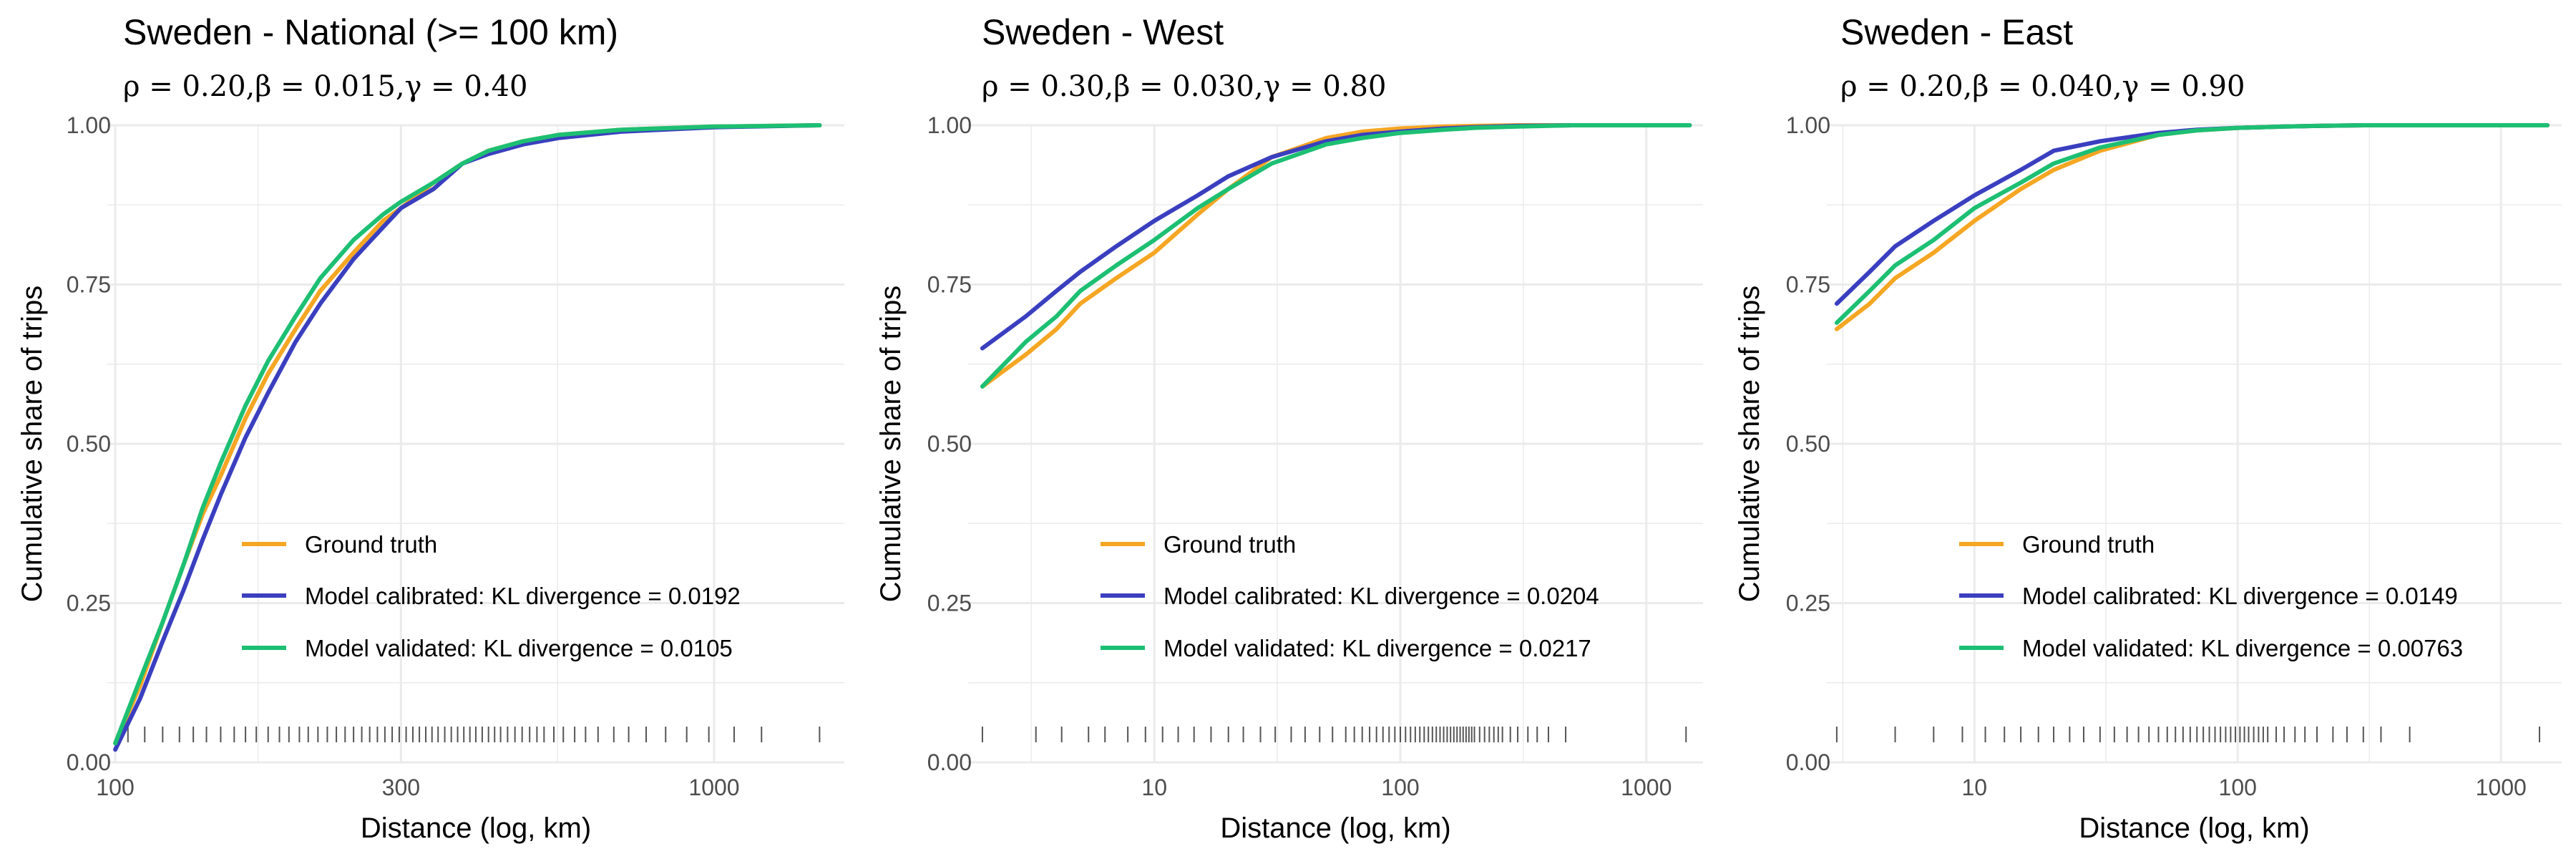 The image size is (2576, 859). I want to click on panel-title: Sweden - National (>= 100 km), so click(370, 32).